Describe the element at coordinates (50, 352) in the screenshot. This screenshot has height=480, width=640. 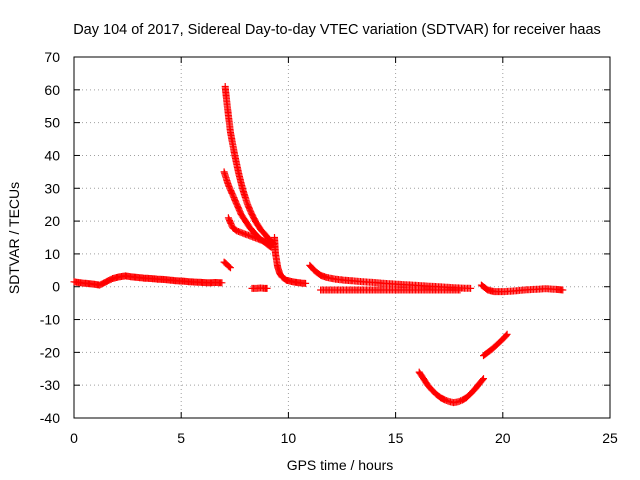
I see `y-tick-label: -20` at that location.